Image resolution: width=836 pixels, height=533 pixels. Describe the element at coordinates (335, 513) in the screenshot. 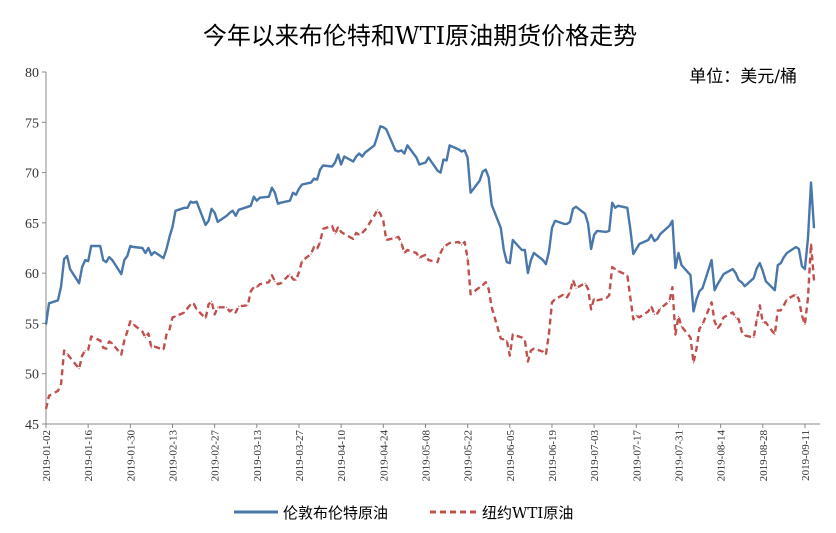

I see `legend-label-brent: 伦敦布伦特原油` at that location.